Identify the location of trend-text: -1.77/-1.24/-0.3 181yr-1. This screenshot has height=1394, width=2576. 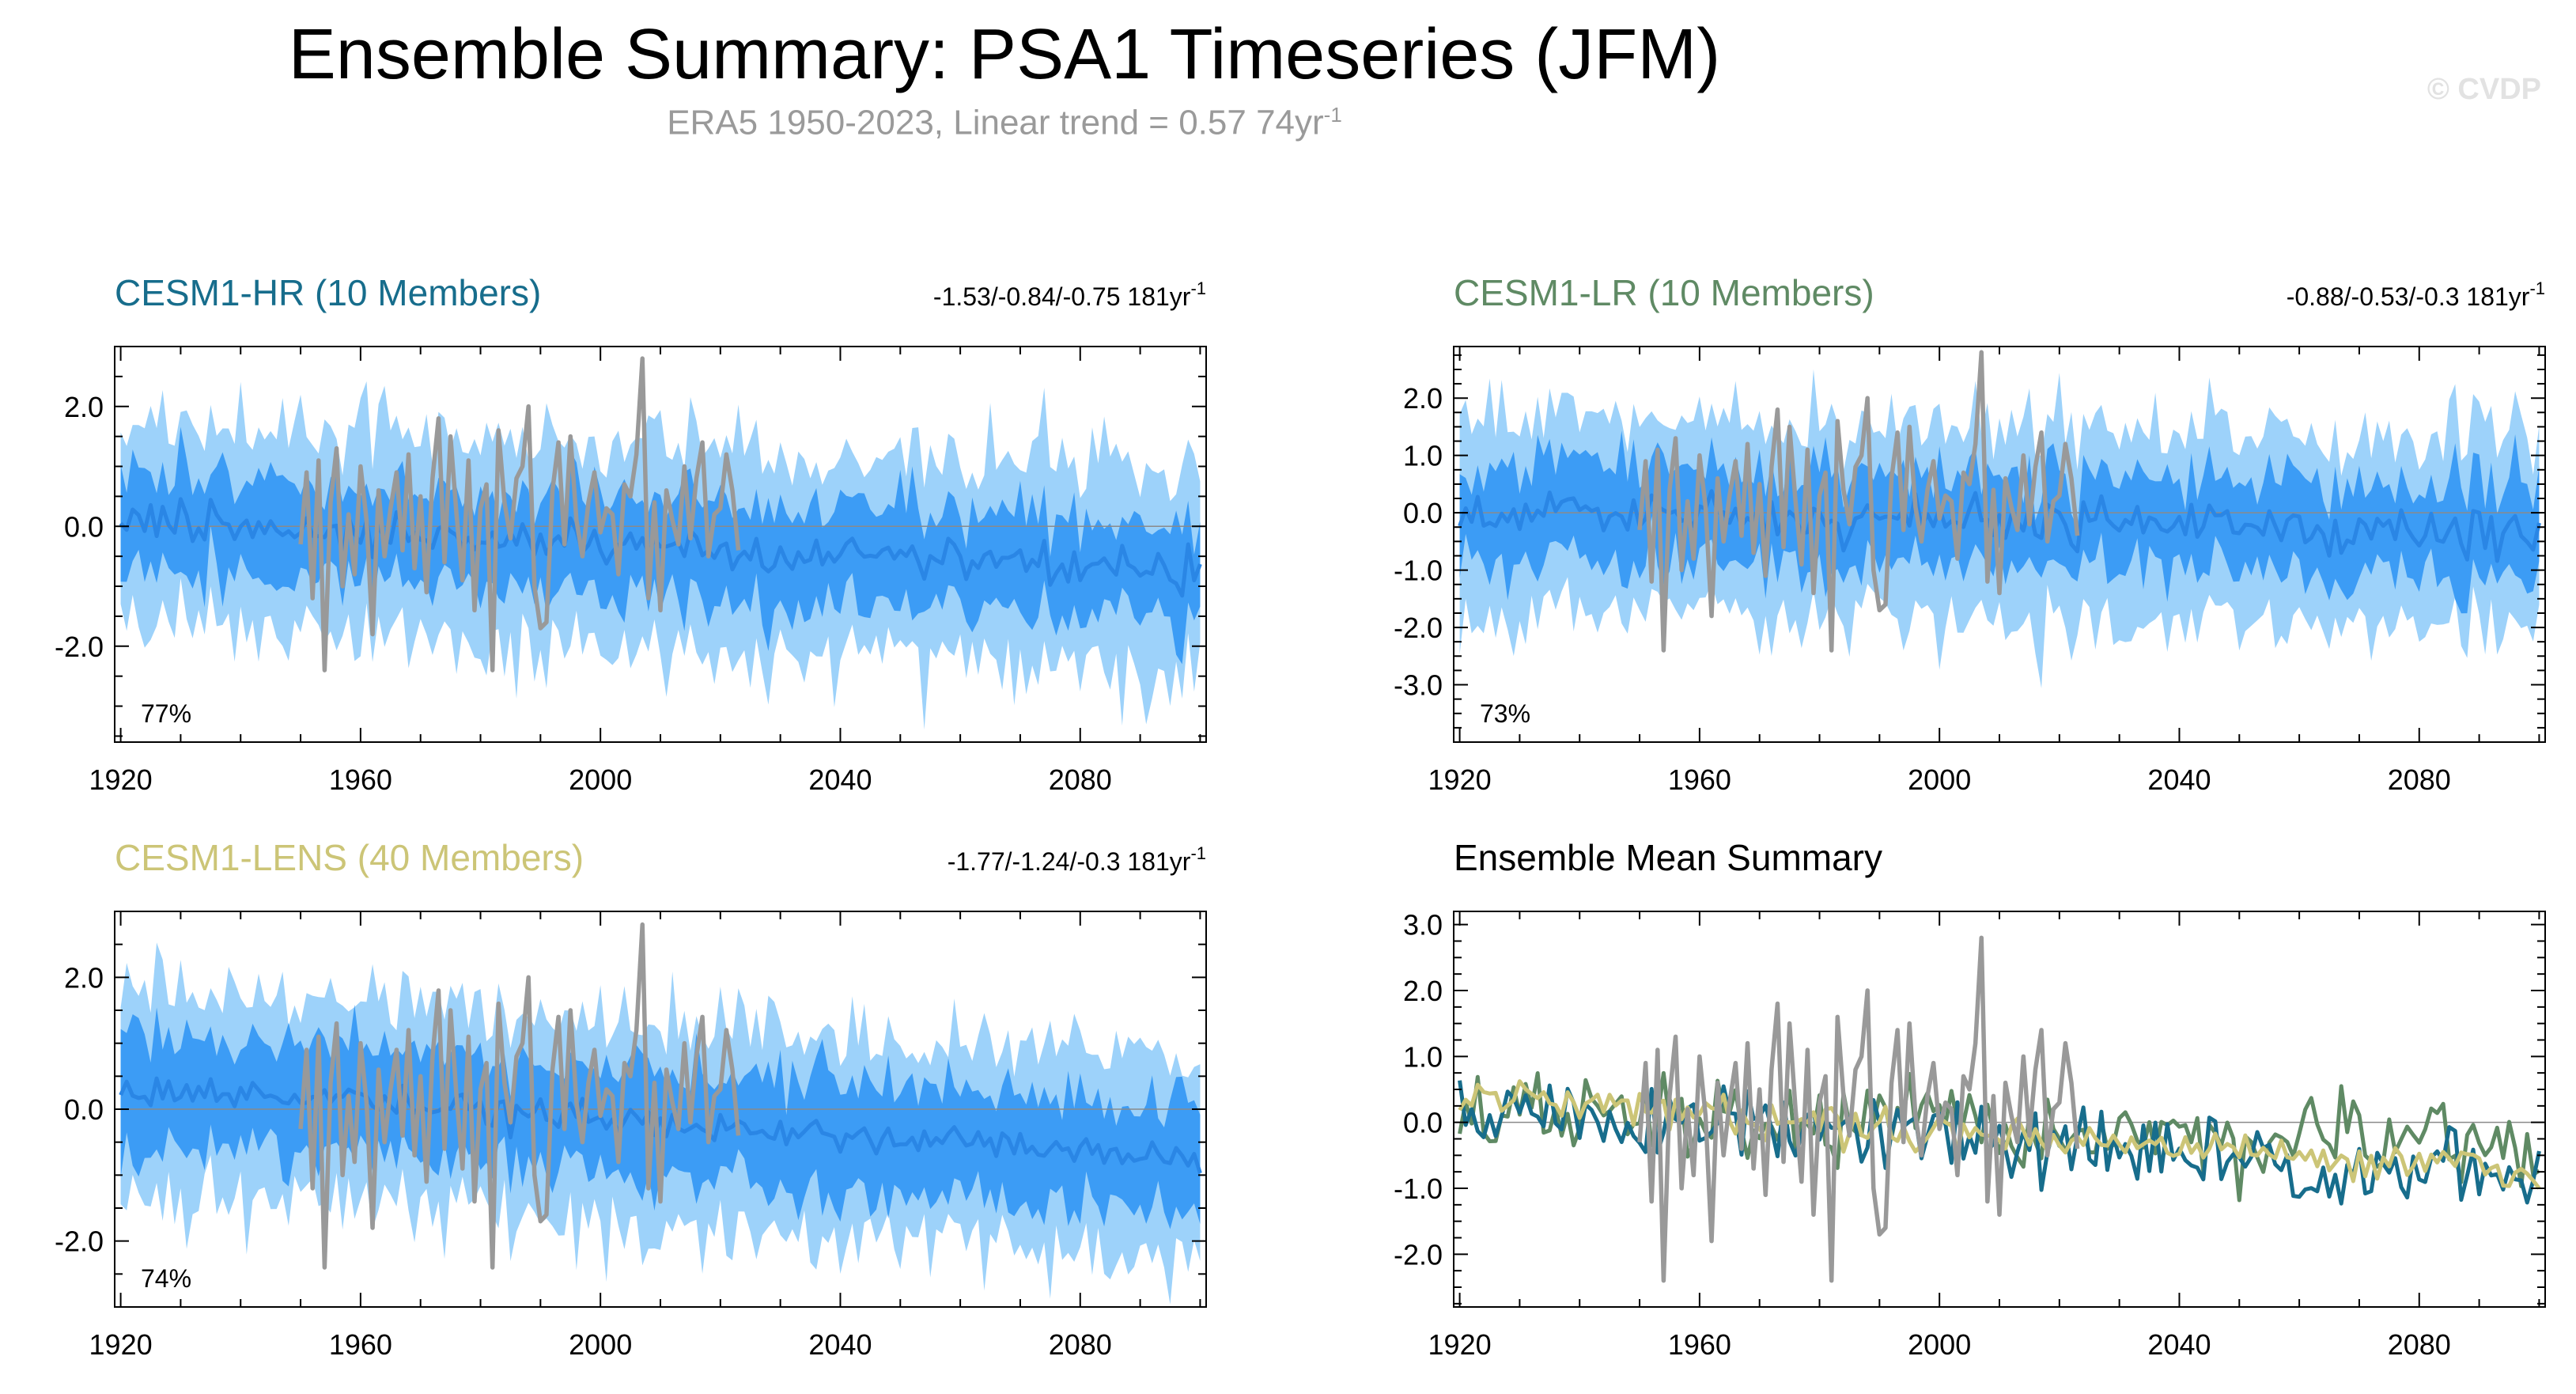
(1077, 859).